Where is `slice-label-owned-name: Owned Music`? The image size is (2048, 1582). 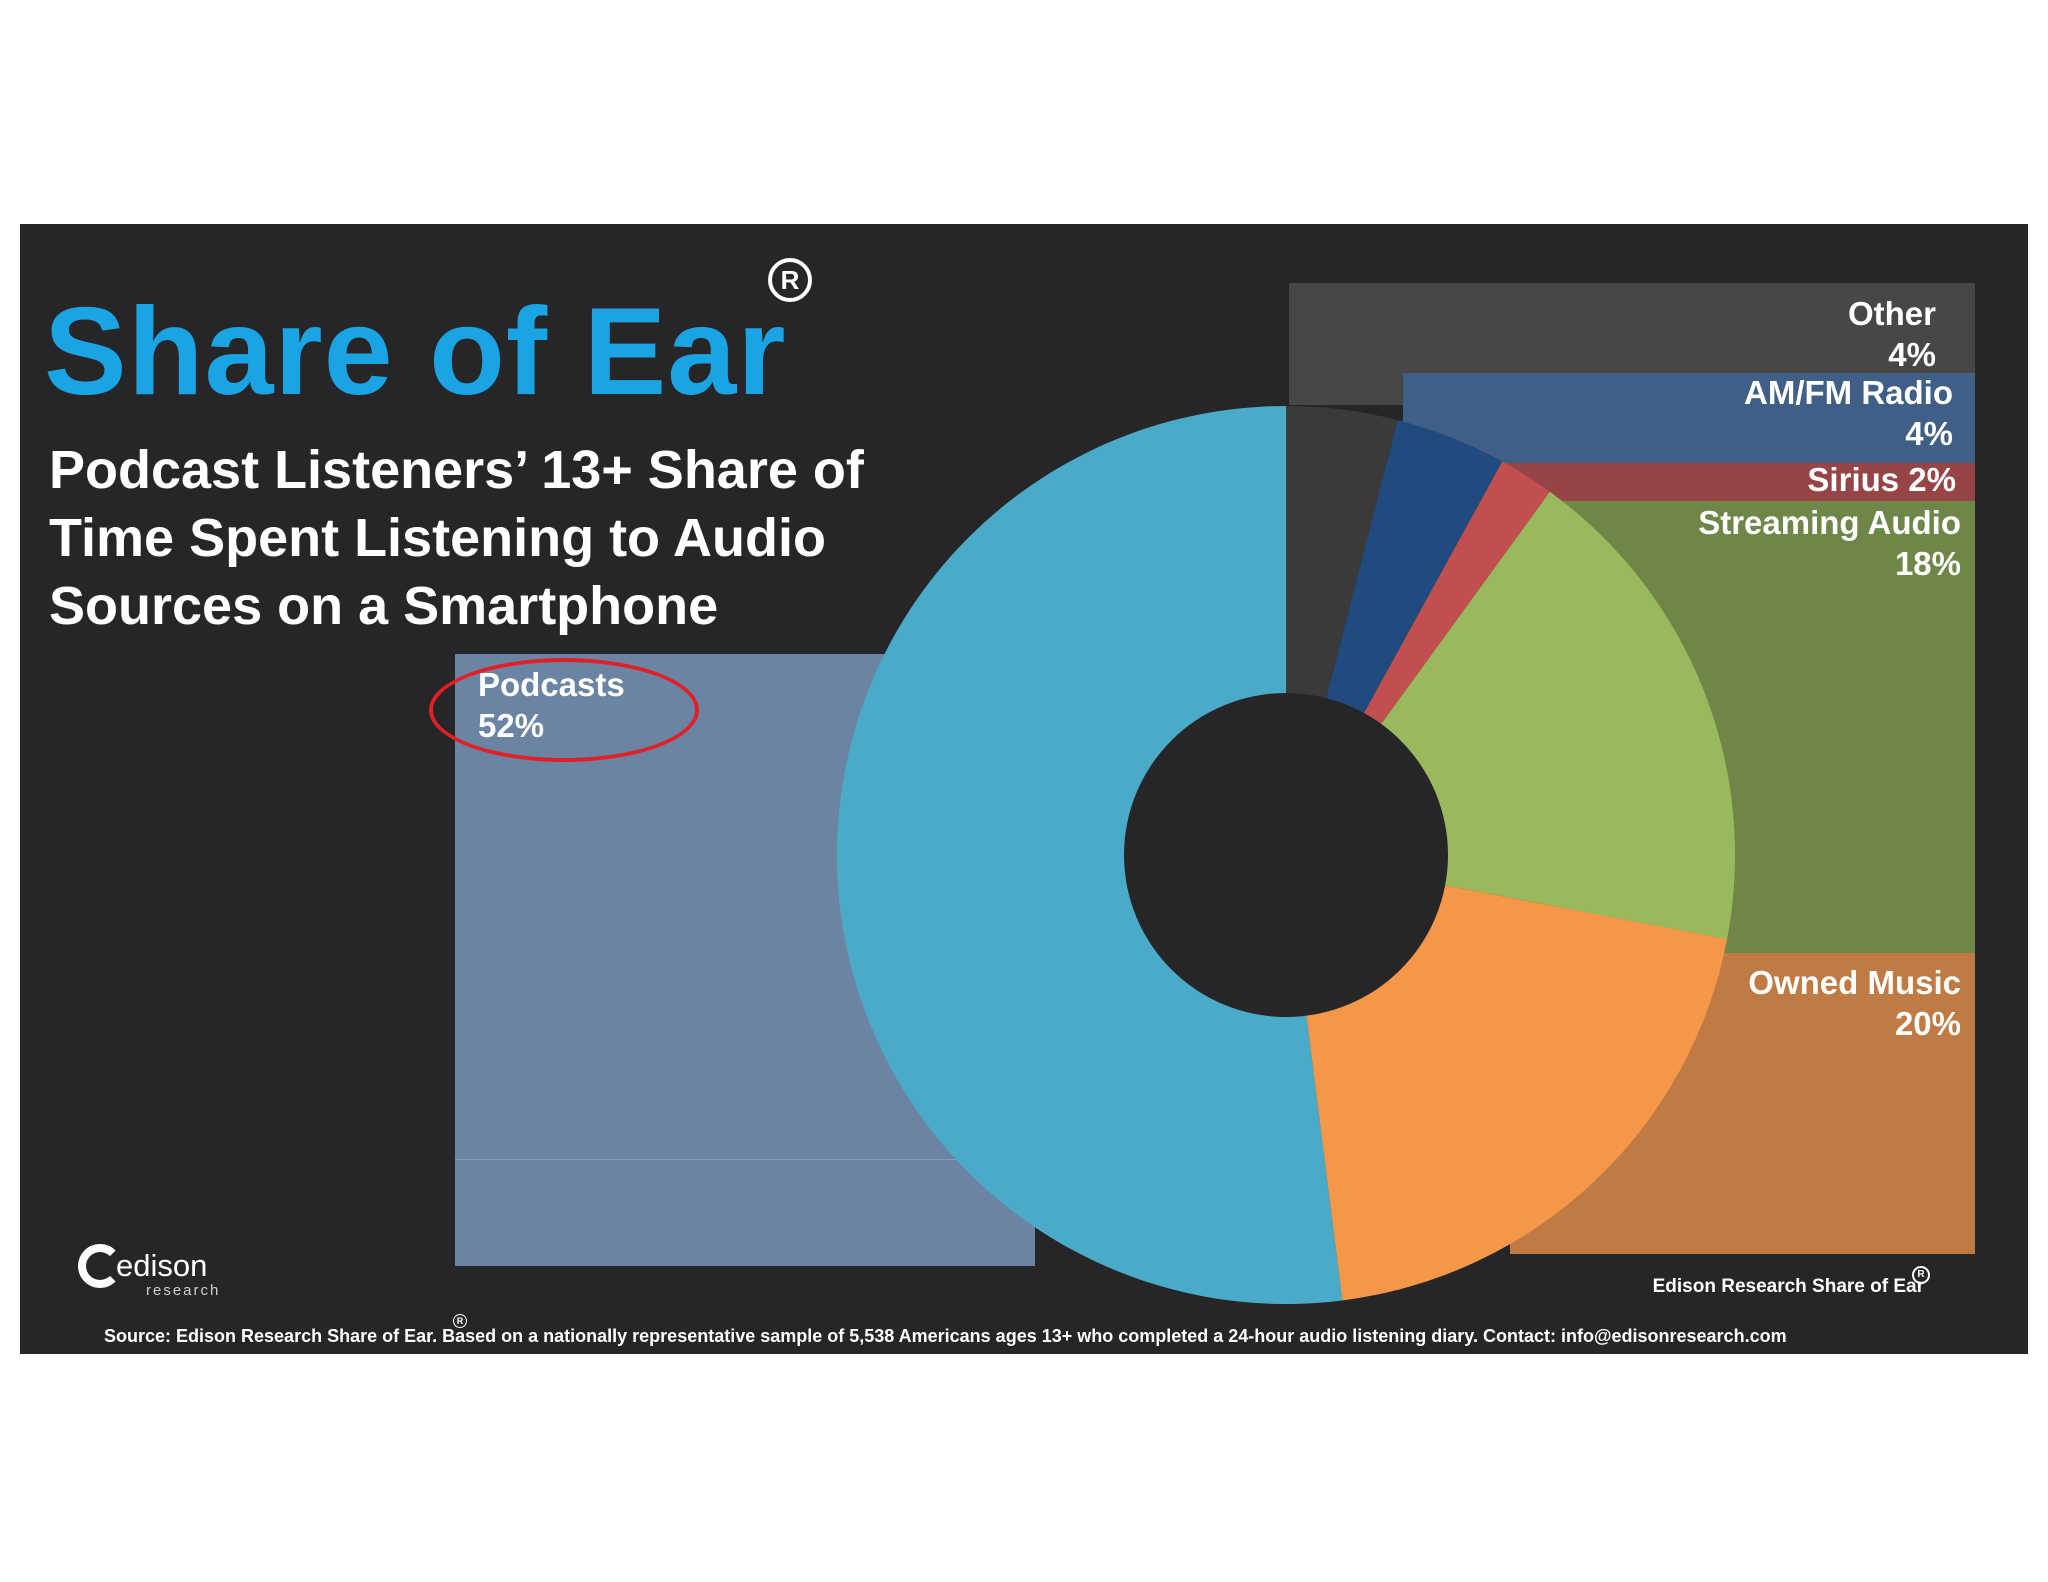 slice-label-owned-name: Owned Music is located at coordinates (1854, 982).